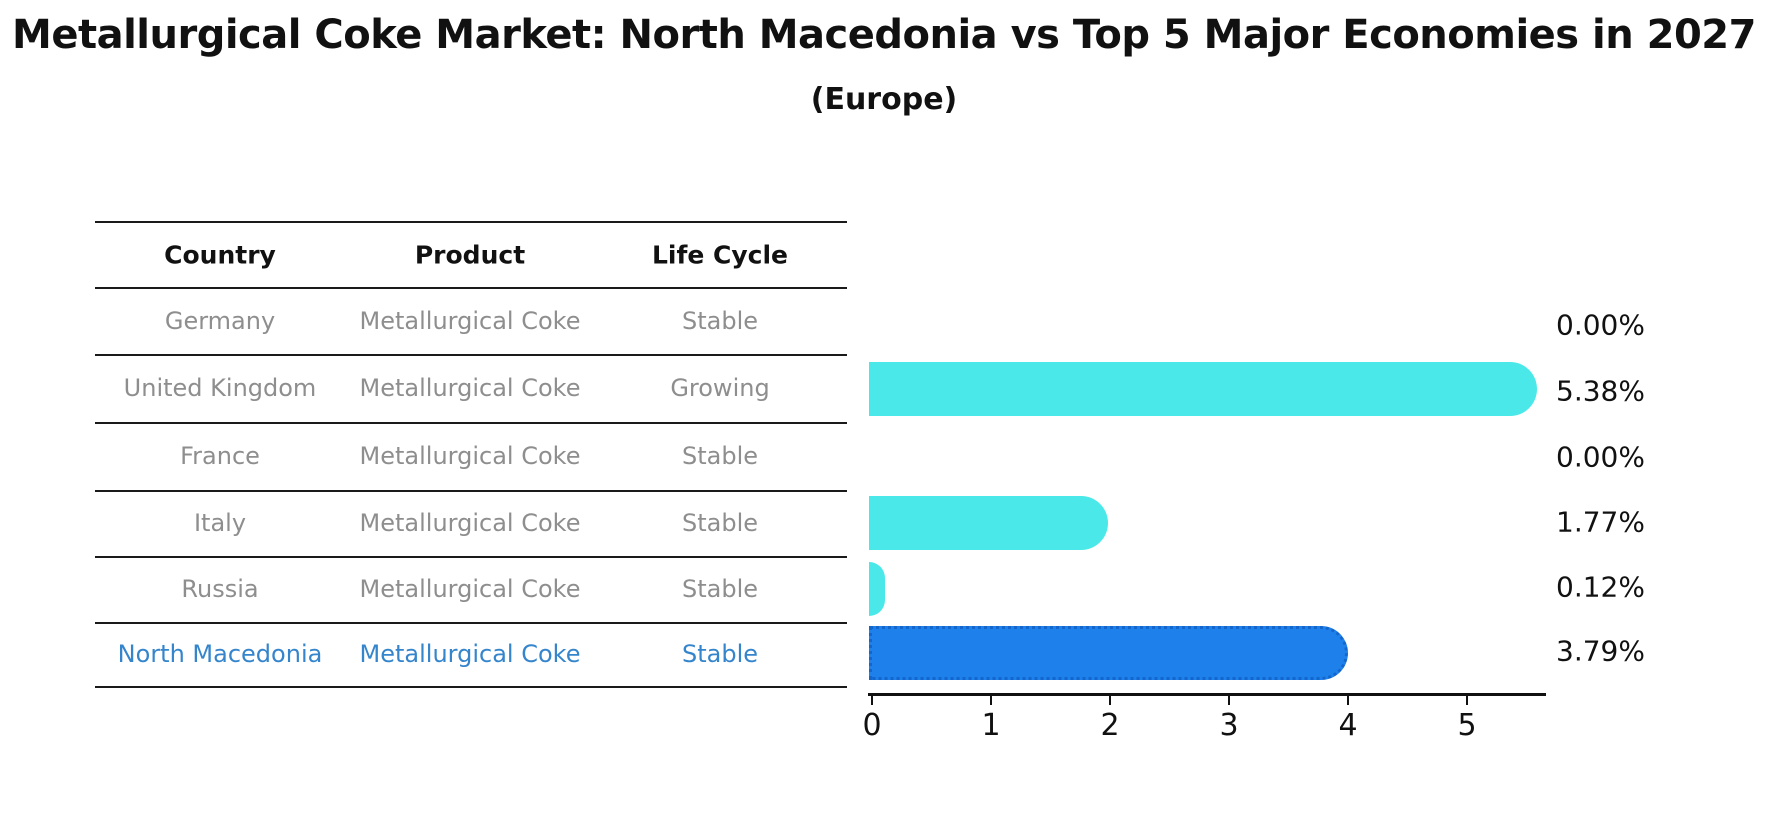 The height and width of the screenshot is (823, 1768). Describe the element at coordinates (220, 654) in the screenshot. I see `cell-north-macedonia-country: North Macedonia` at that location.